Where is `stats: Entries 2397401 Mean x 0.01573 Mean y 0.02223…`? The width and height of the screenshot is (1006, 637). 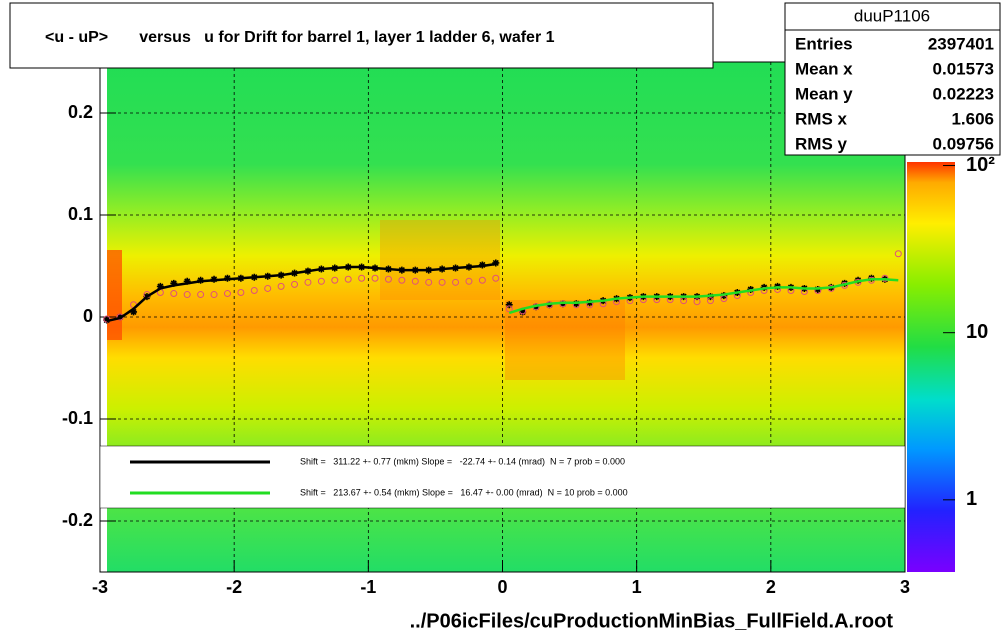
stats: Entries 2397401 Mean x 0.01573 Mean y 0.02223… is located at coordinates (894, 93).